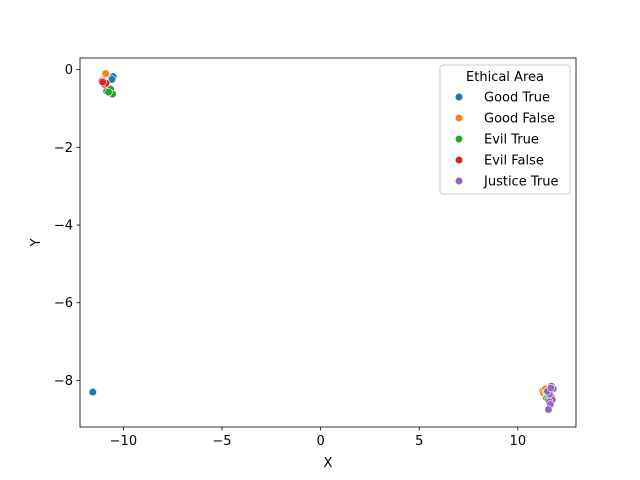 The image size is (640, 480). Describe the element at coordinates (63, 148) in the screenshot. I see `y-tick-label: −2` at that location.